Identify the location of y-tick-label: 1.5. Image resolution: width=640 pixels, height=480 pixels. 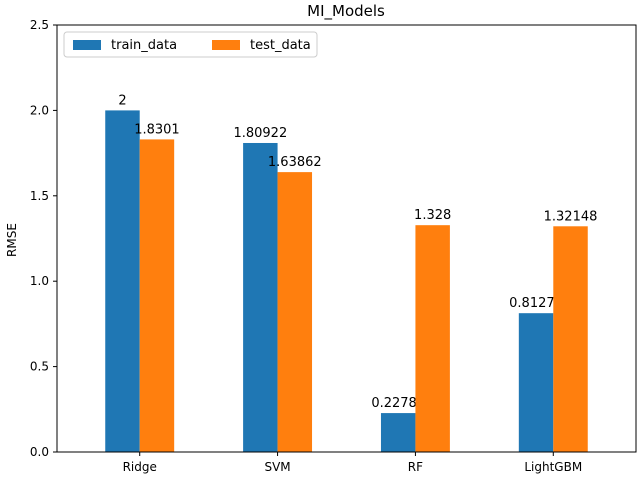
(39, 196).